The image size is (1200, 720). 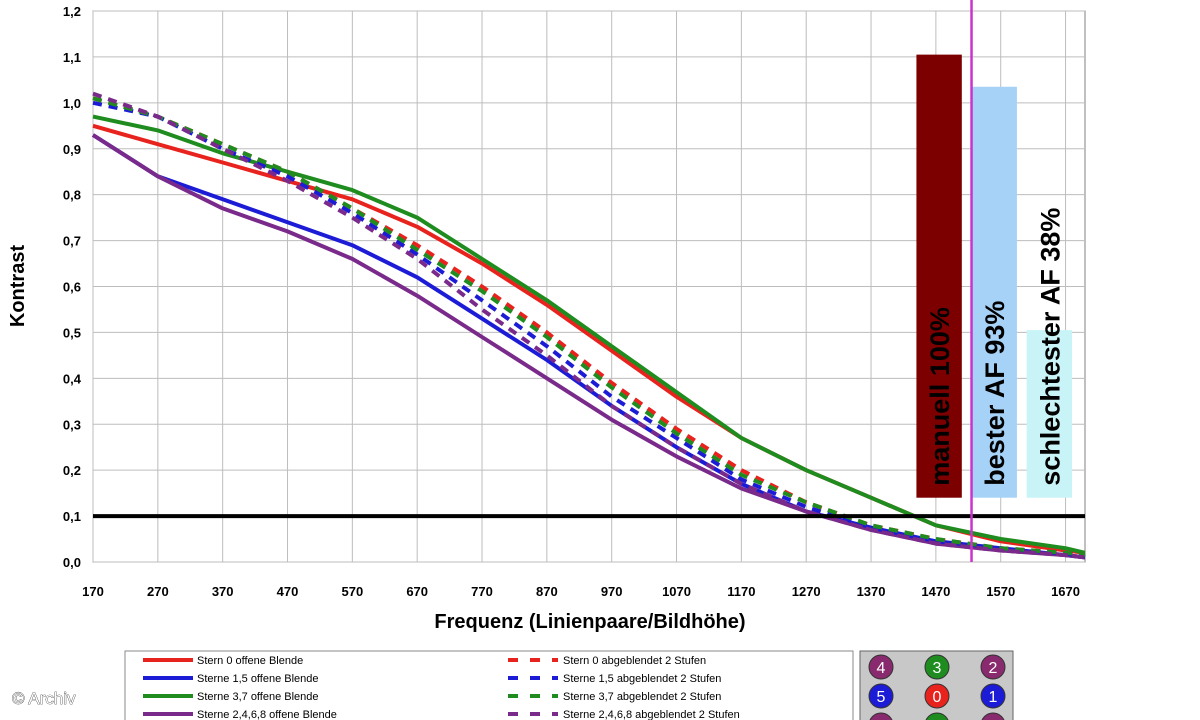 I want to click on y-tick-label: 0,3, so click(x=72, y=424).